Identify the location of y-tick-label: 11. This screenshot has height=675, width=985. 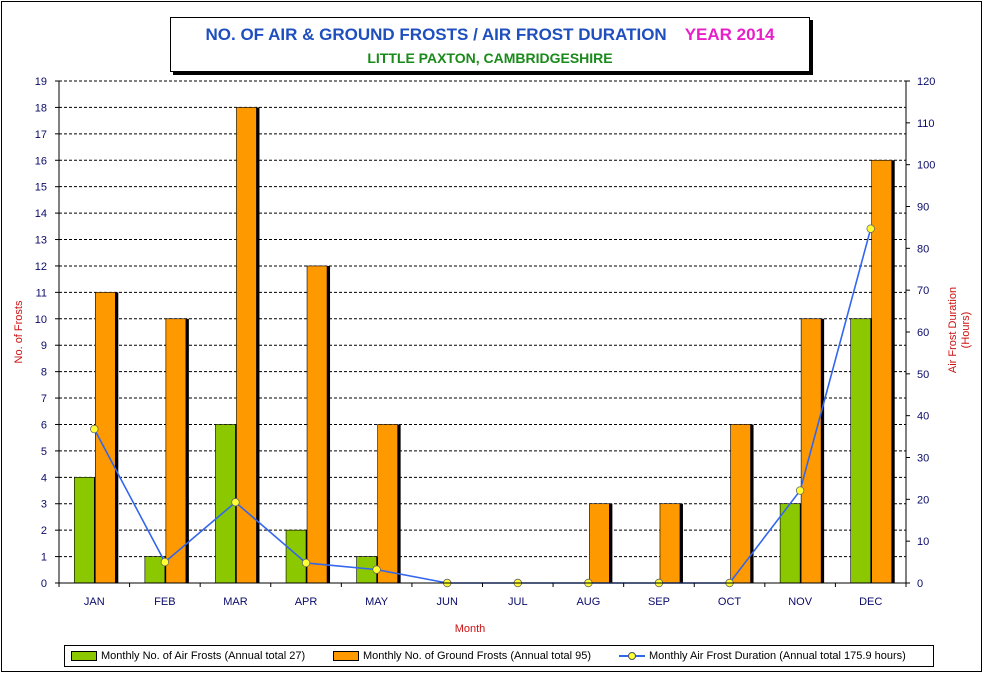
(41, 293).